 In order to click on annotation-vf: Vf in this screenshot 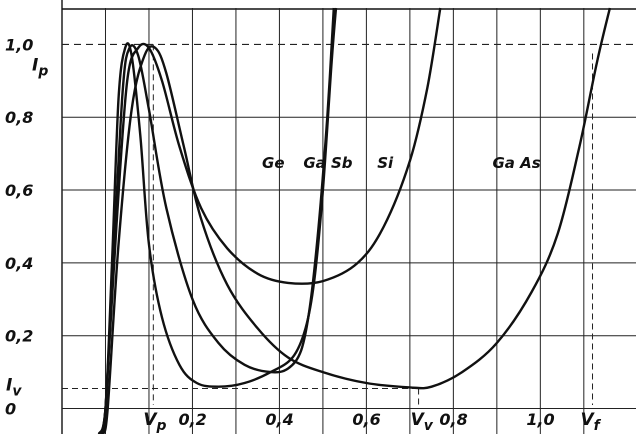, I will do `click(591, 422)`.